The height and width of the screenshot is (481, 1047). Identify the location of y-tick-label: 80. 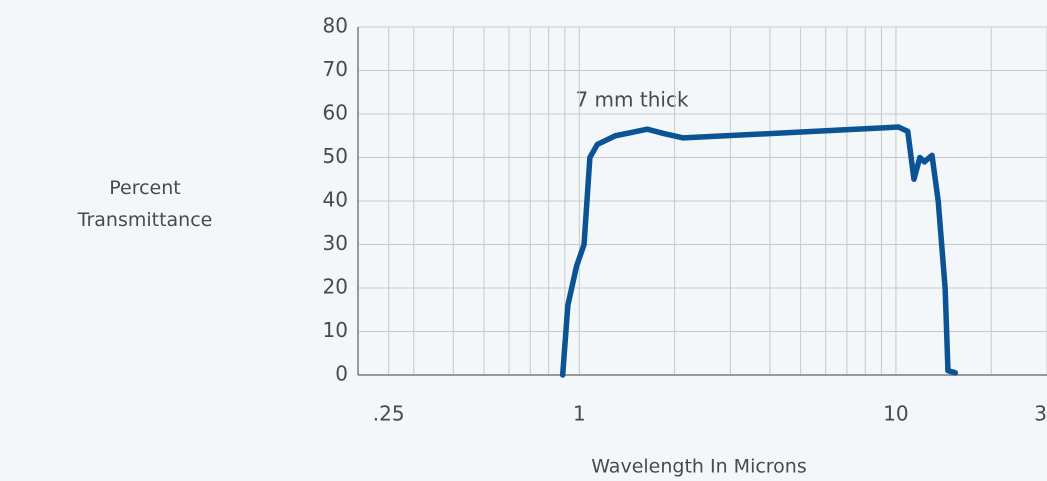
(335, 26).